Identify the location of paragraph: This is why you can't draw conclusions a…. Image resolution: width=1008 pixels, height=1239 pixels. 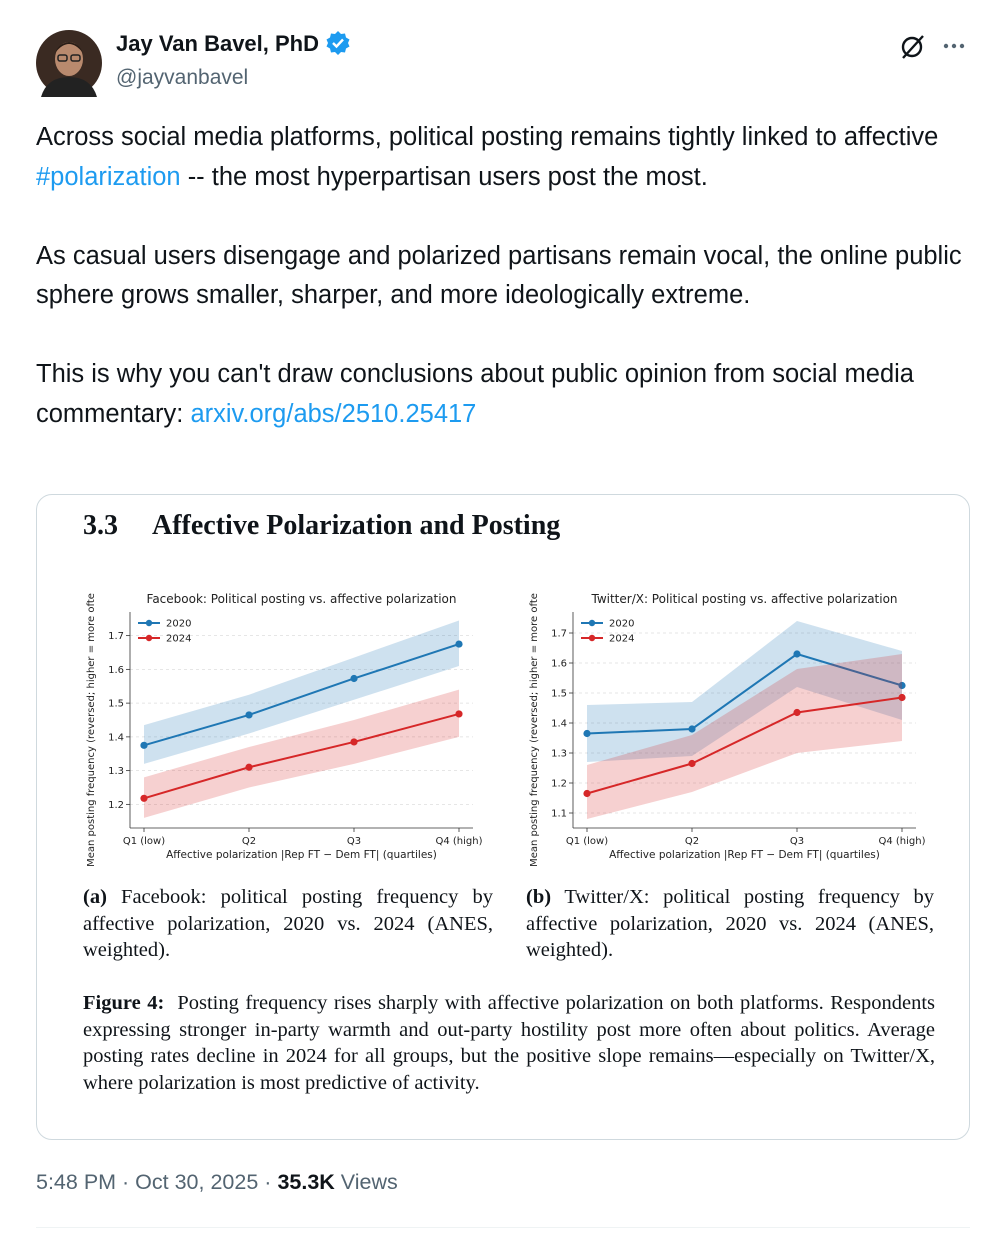
(501, 394).